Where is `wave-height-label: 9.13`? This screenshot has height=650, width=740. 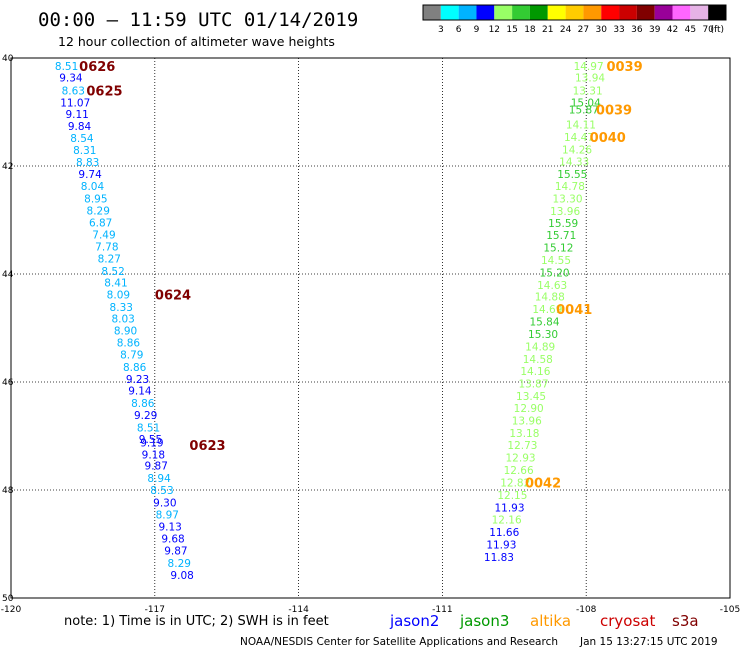 wave-height-label: 9.13 is located at coordinates (169, 528).